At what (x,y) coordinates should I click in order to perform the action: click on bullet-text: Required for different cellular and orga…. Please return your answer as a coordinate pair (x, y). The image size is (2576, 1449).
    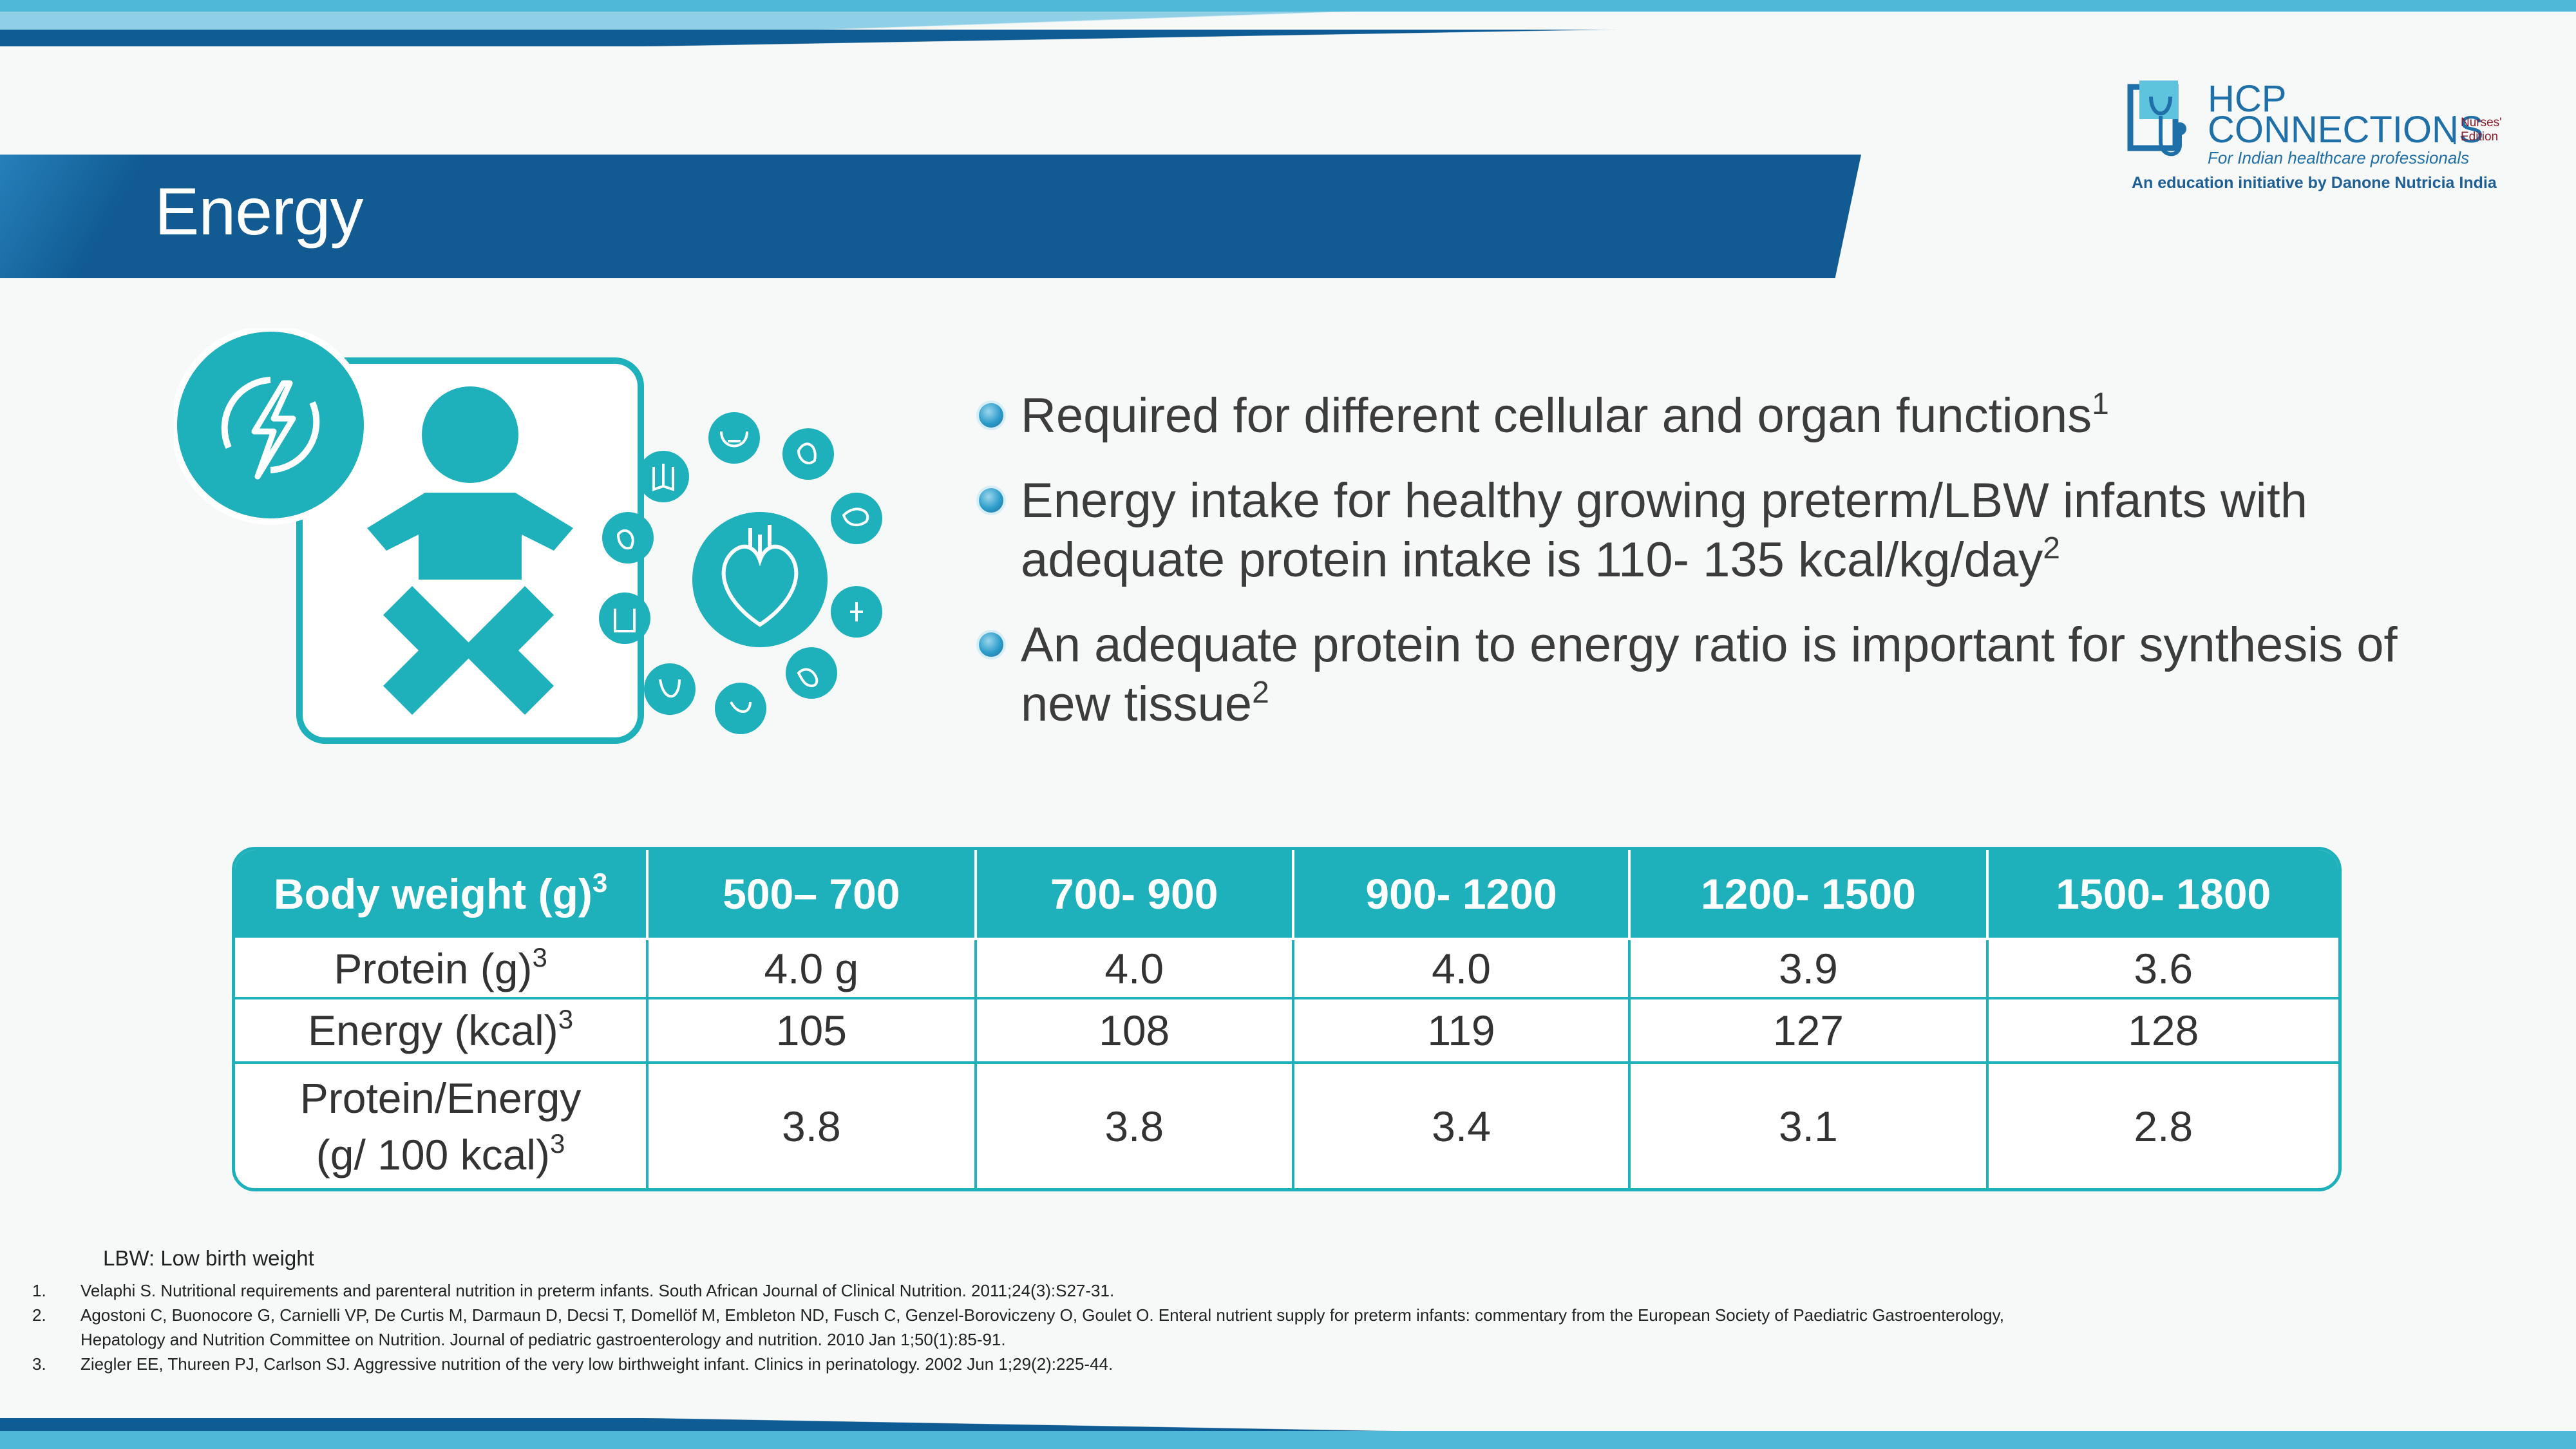
    Looking at the image, I should click on (1556, 415).